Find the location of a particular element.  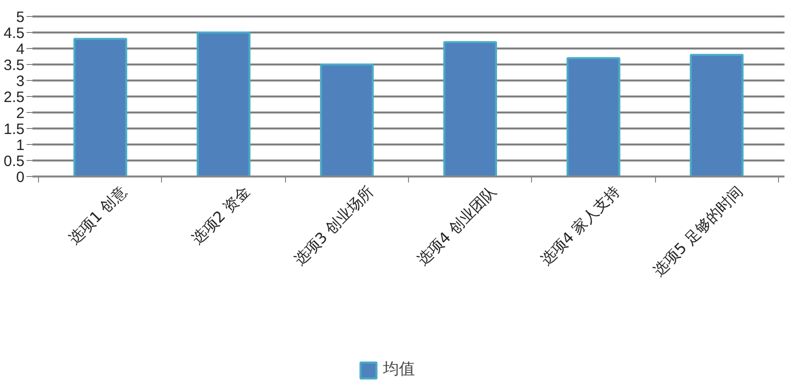

y-tick-label: 4 is located at coordinates (20, 49).